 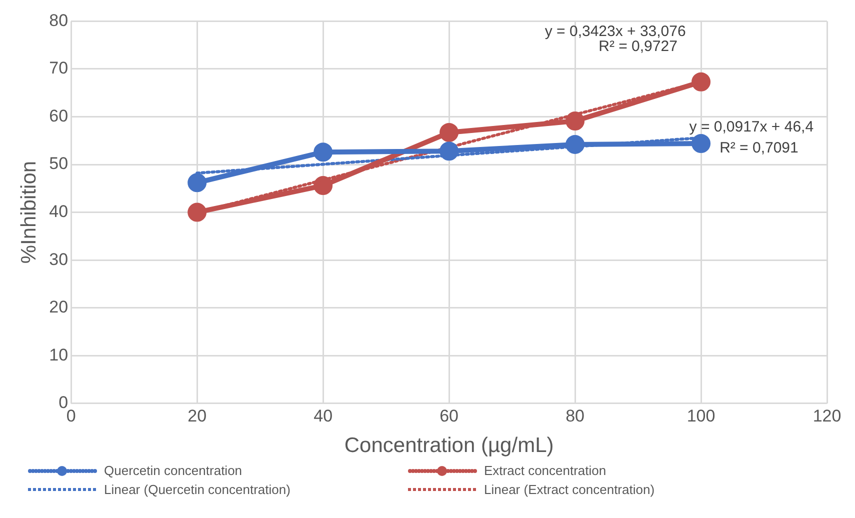 I want to click on x-tick-label: 20, so click(x=197, y=416).